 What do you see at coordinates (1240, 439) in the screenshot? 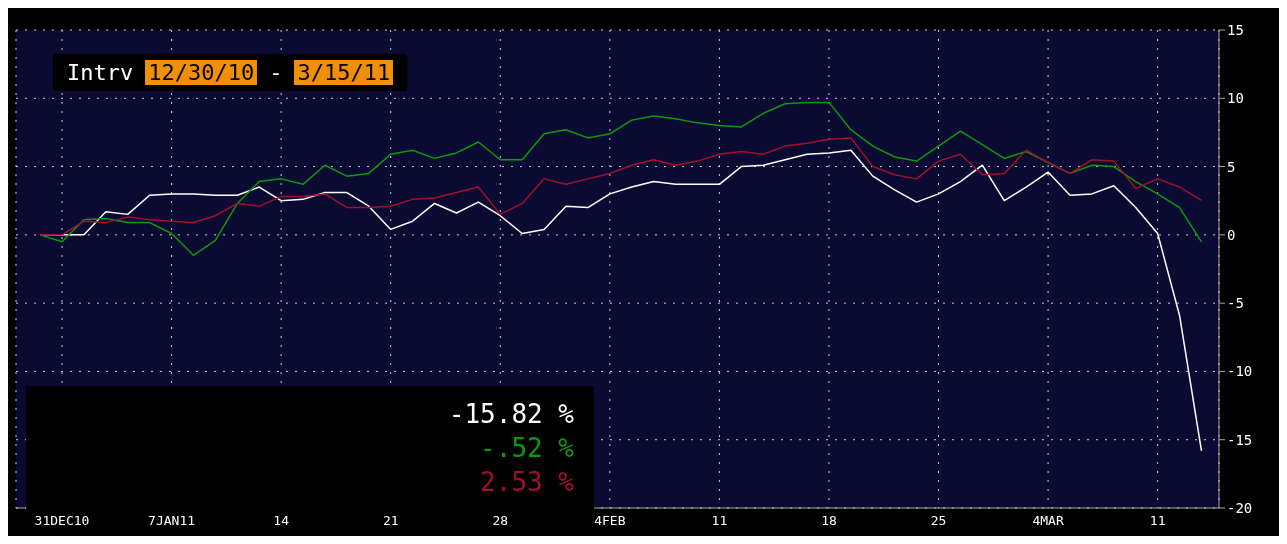
I see `y-tick-label: -15` at bounding box center [1240, 439].